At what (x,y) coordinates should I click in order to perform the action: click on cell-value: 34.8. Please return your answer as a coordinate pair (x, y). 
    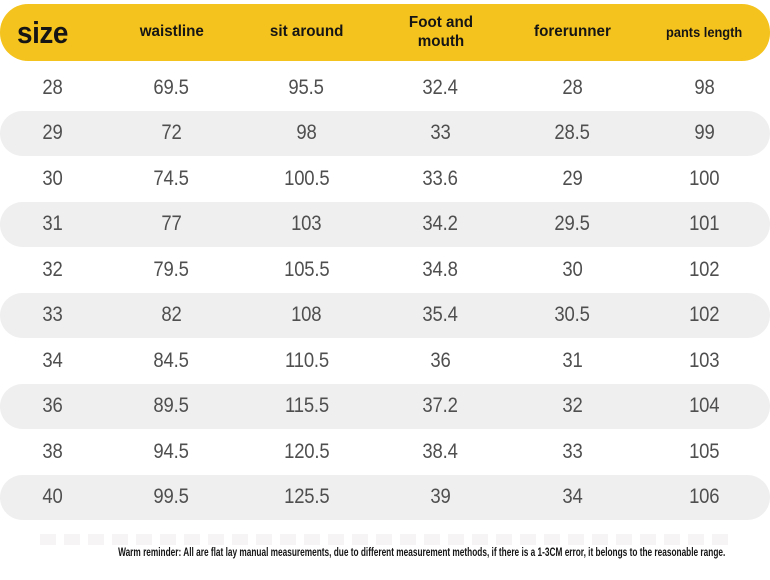
    Looking at the image, I should click on (440, 269).